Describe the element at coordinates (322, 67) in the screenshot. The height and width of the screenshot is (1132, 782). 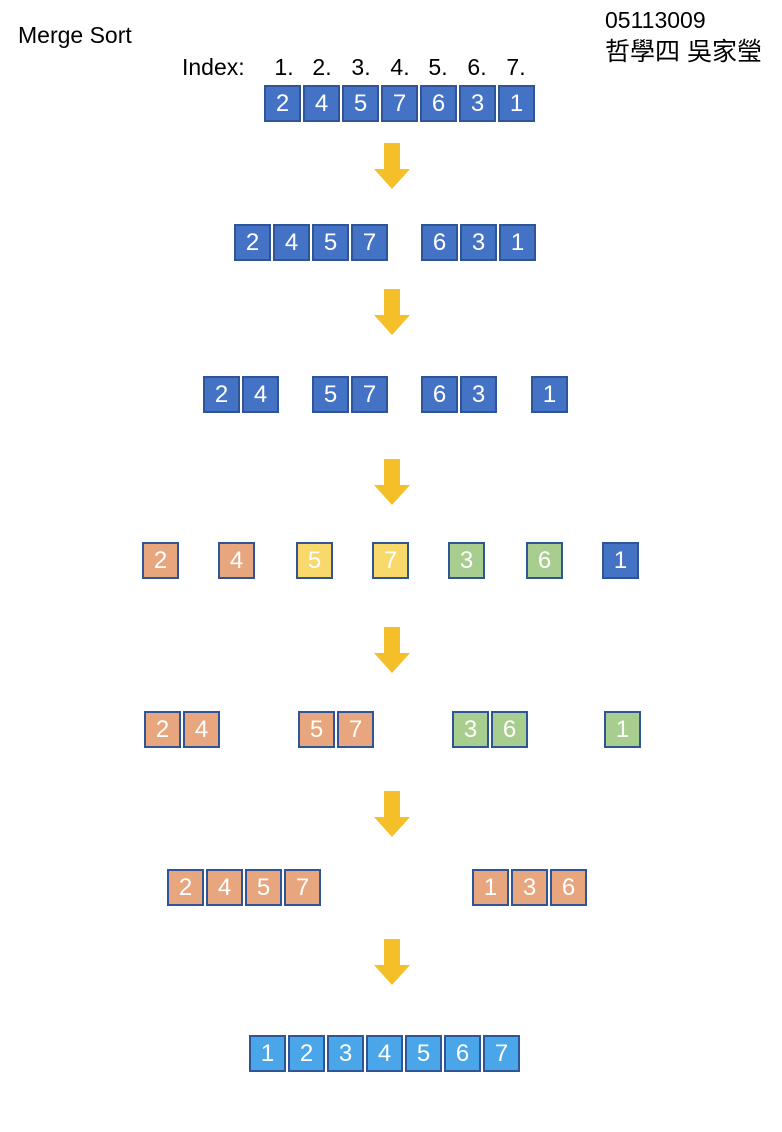
I see `index-number: 2.` at that location.